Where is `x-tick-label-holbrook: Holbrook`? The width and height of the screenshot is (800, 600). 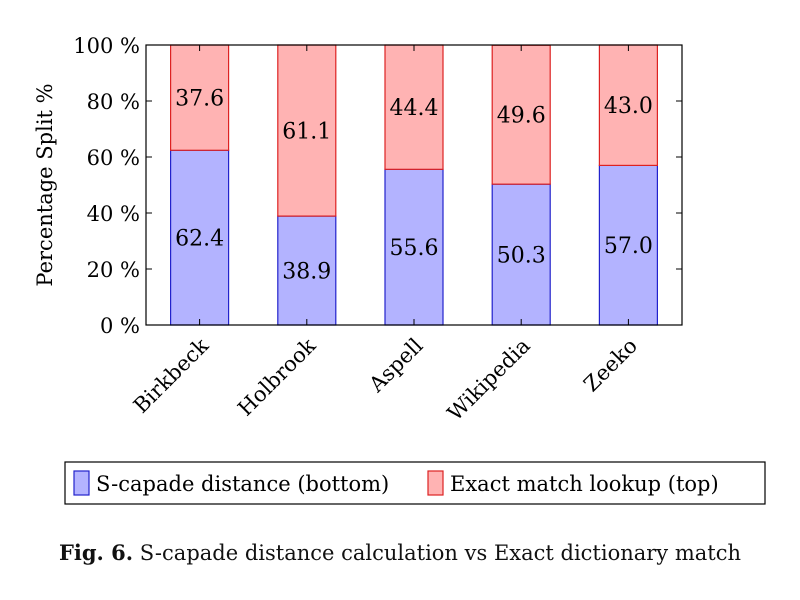 x-tick-label-holbrook: Holbrook is located at coordinates (276, 376).